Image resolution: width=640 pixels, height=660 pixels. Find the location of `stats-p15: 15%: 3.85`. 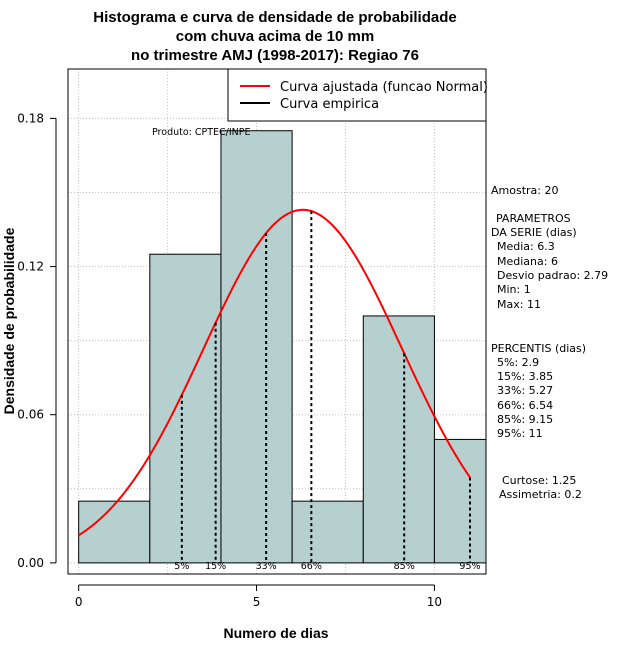

stats-p15: 15%: 3.85 is located at coordinates (525, 376).